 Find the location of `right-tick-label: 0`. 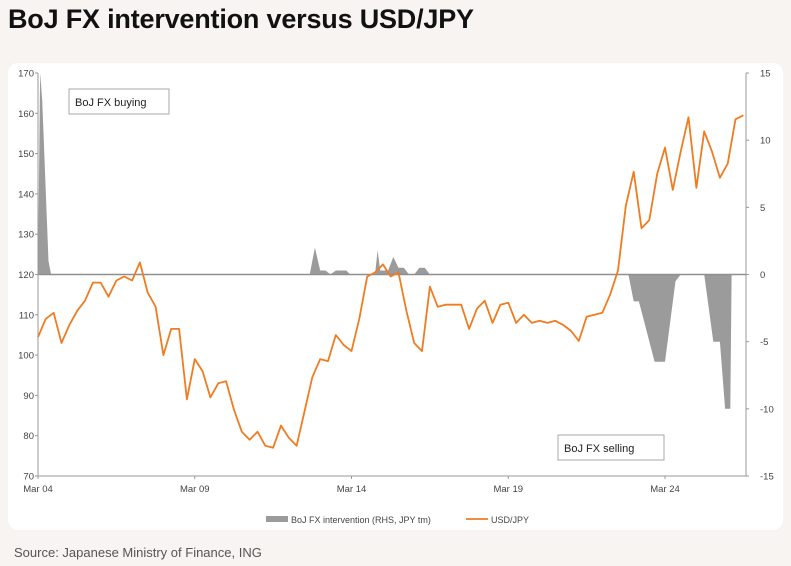

right-tick-label: 0 is located at coordinates (762, 275).